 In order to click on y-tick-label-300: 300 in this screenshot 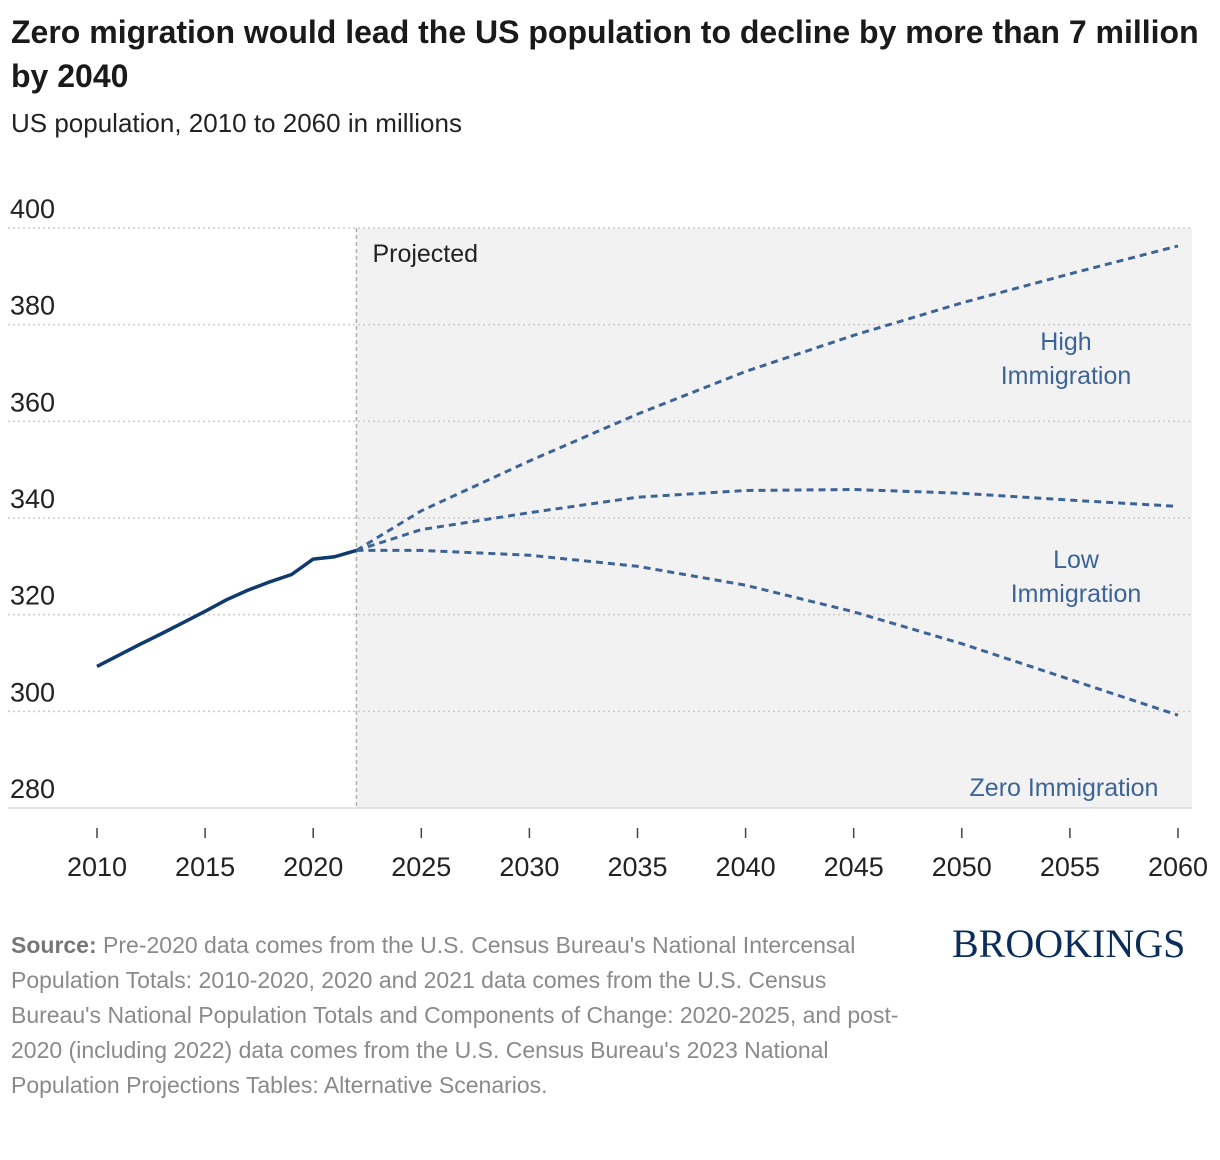, I will do `click(32, 692)`.